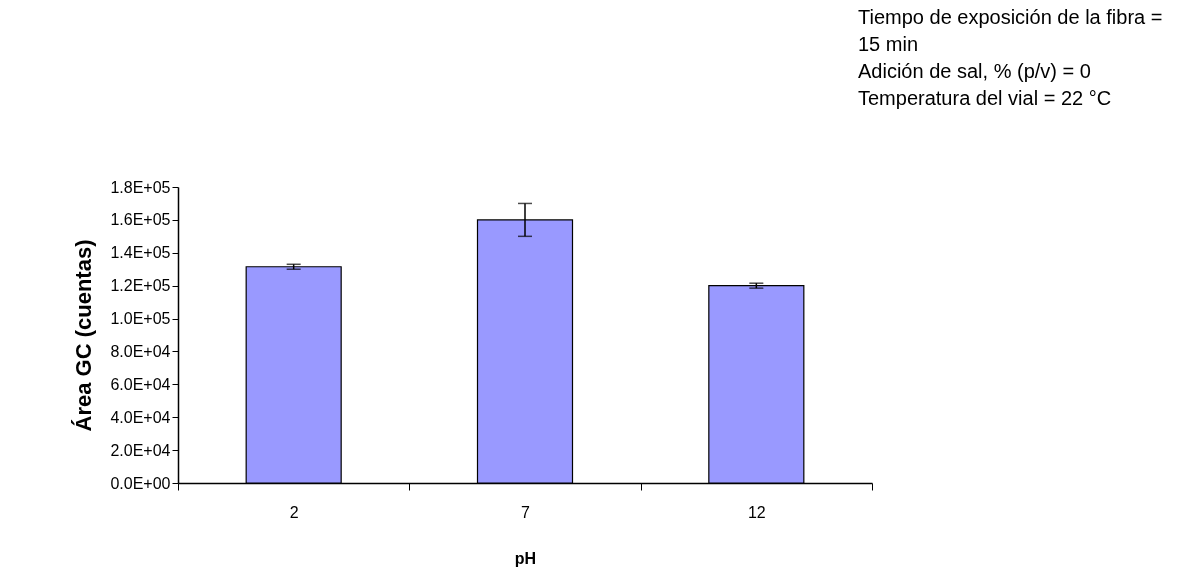  I want to click on text: Temperatura del vial = 22 °C, so click(985, 98).